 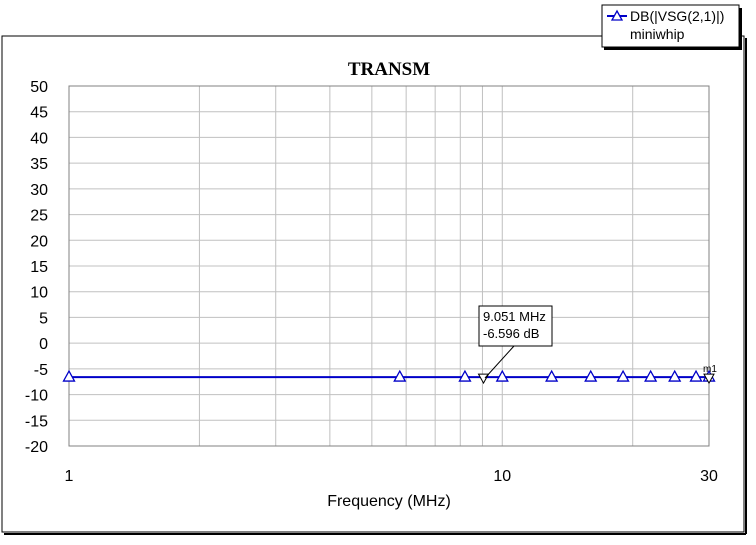 What do you see at coordinates (39, 267) in the screenshot?
I see `y-tick-label: 15` at bounding box center [39, 267].